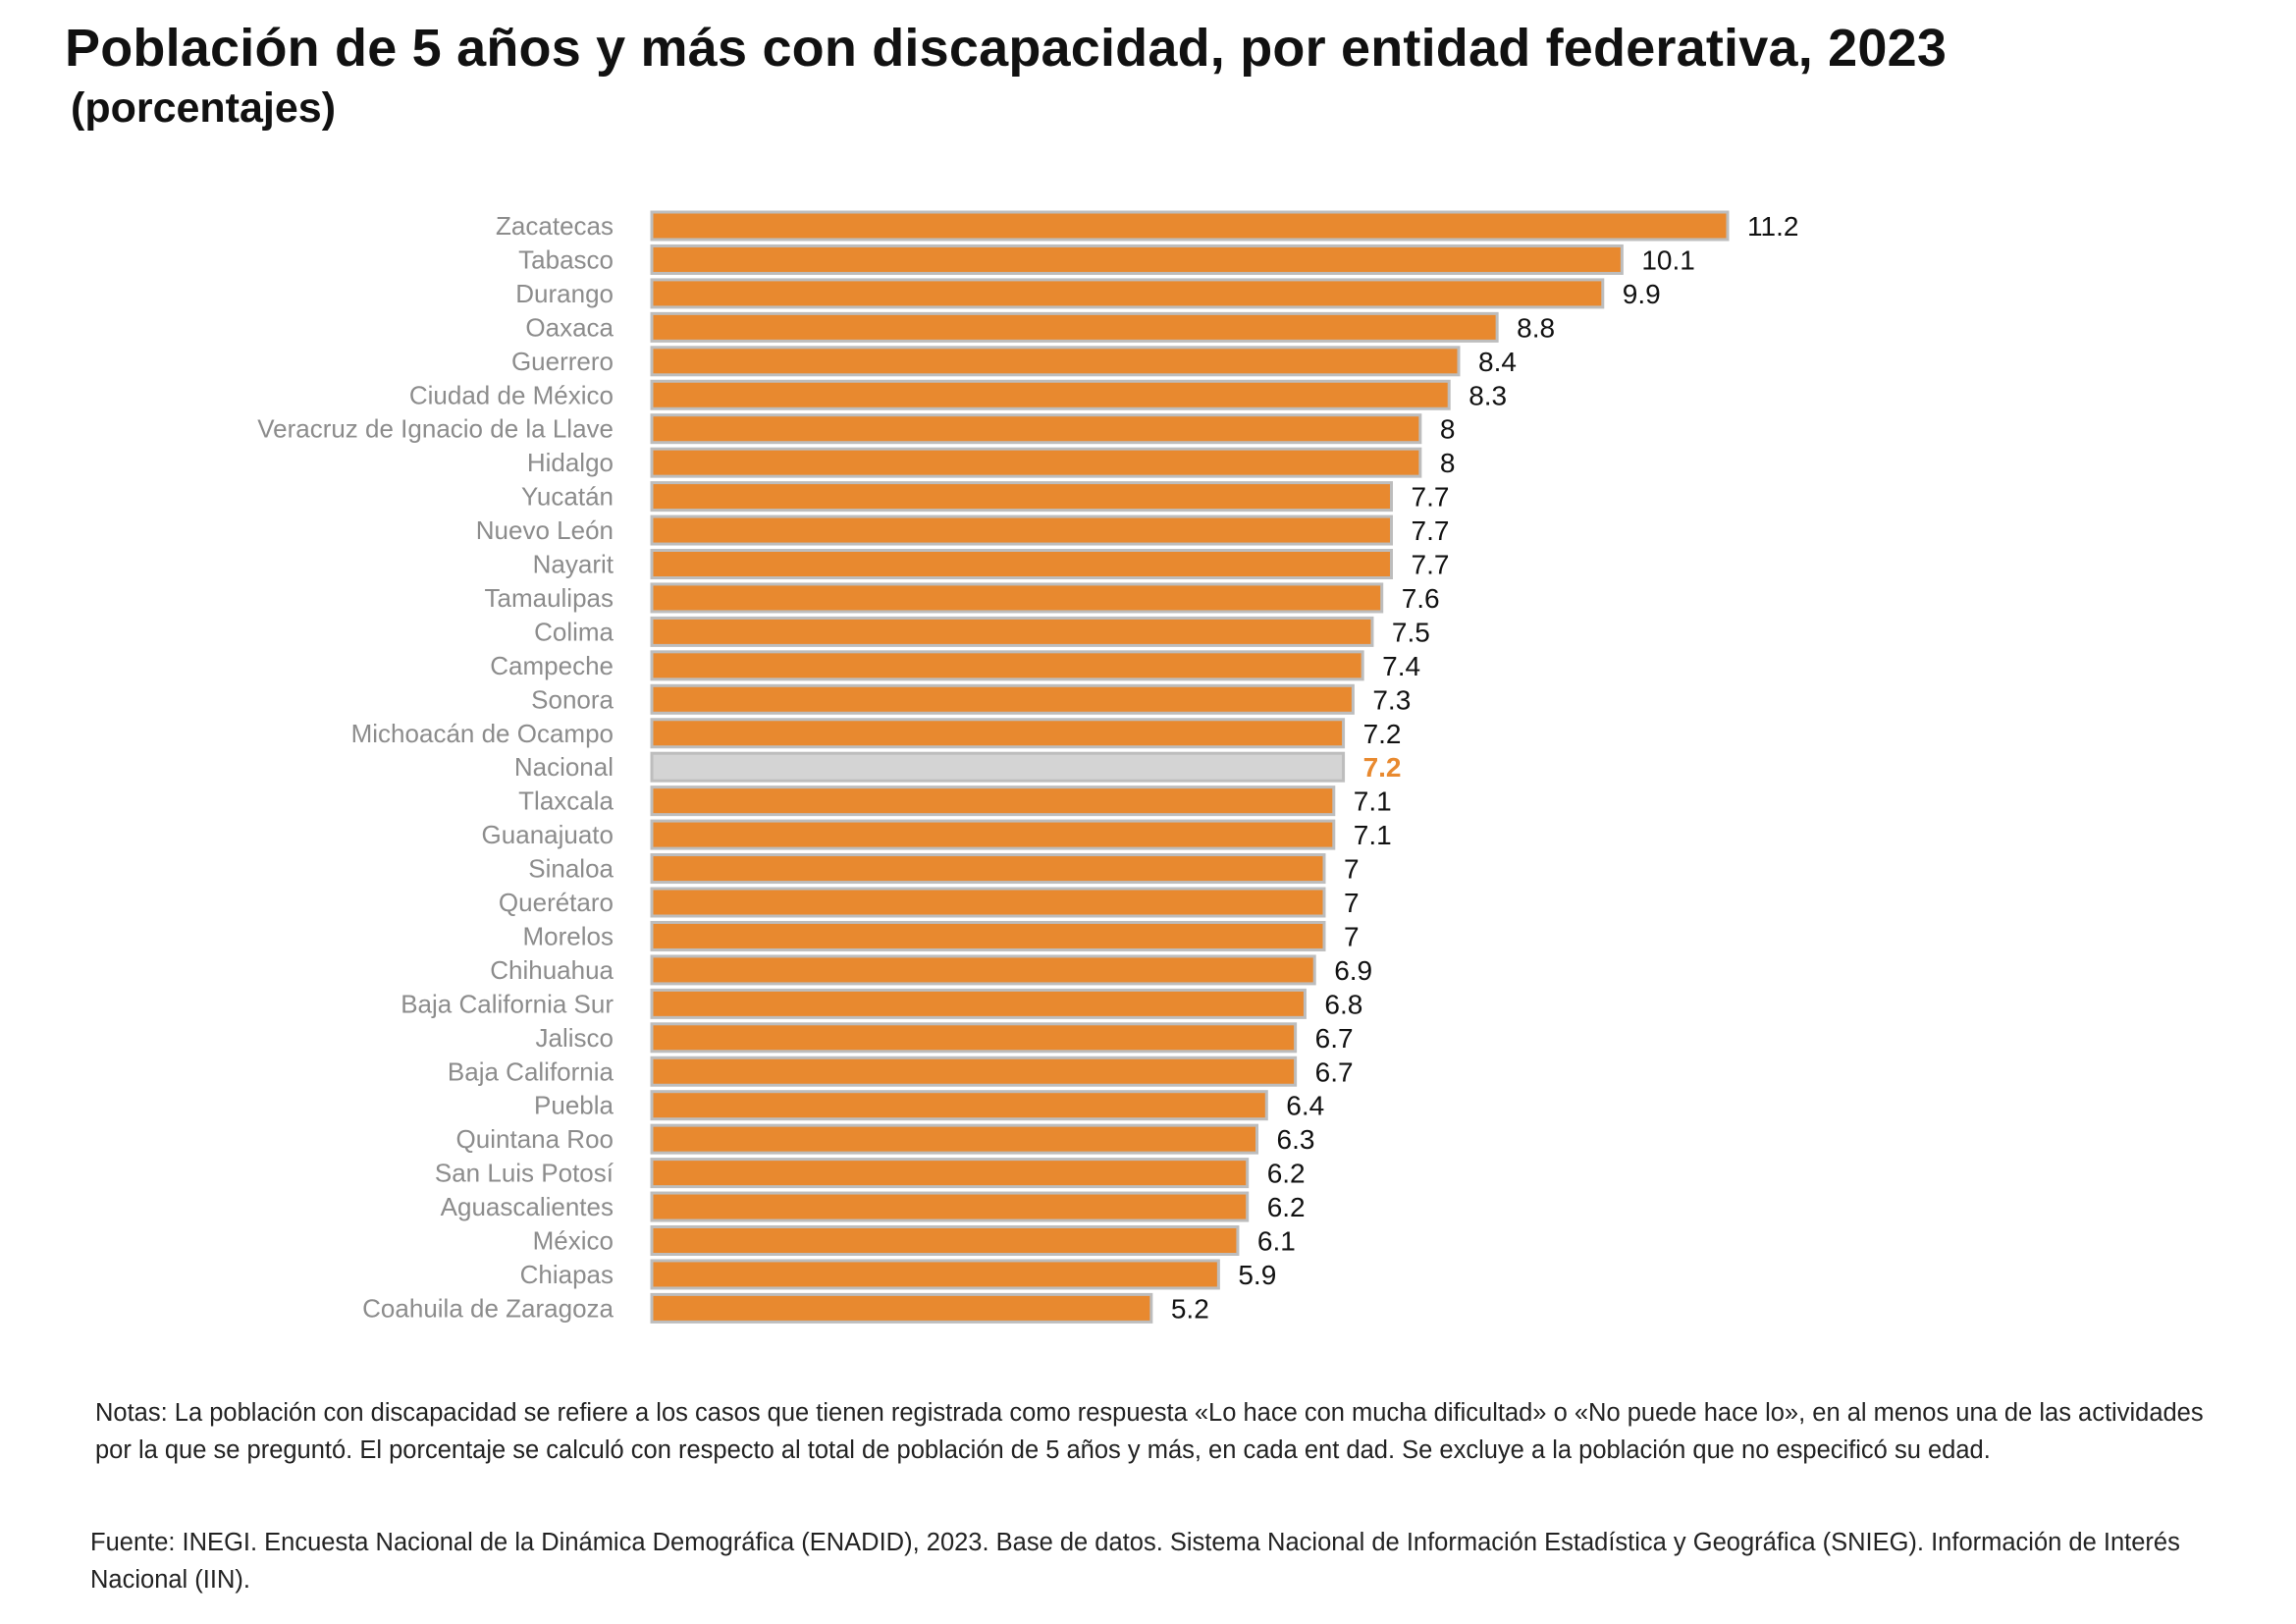 Image resolution: width=2296 pixels, height=1624 pixels. I want to click on category-label: Campeche, so click(552, 665).